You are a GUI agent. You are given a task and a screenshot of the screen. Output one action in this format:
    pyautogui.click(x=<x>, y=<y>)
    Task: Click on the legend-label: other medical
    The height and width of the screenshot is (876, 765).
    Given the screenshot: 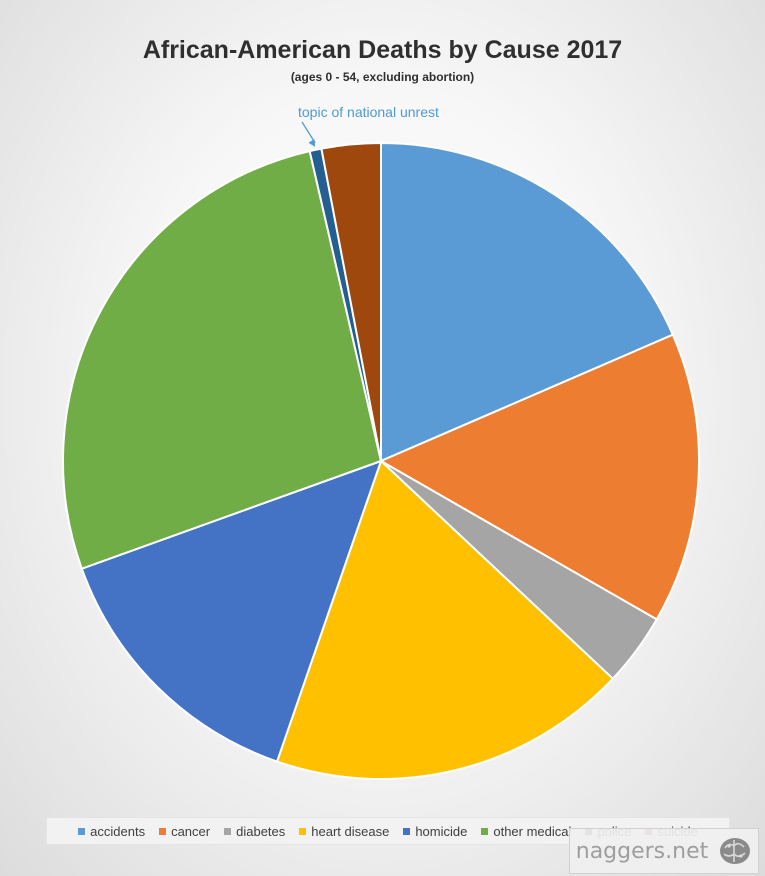 What is the action you would take?
    pyautogui.click(x=532, y=831)
    